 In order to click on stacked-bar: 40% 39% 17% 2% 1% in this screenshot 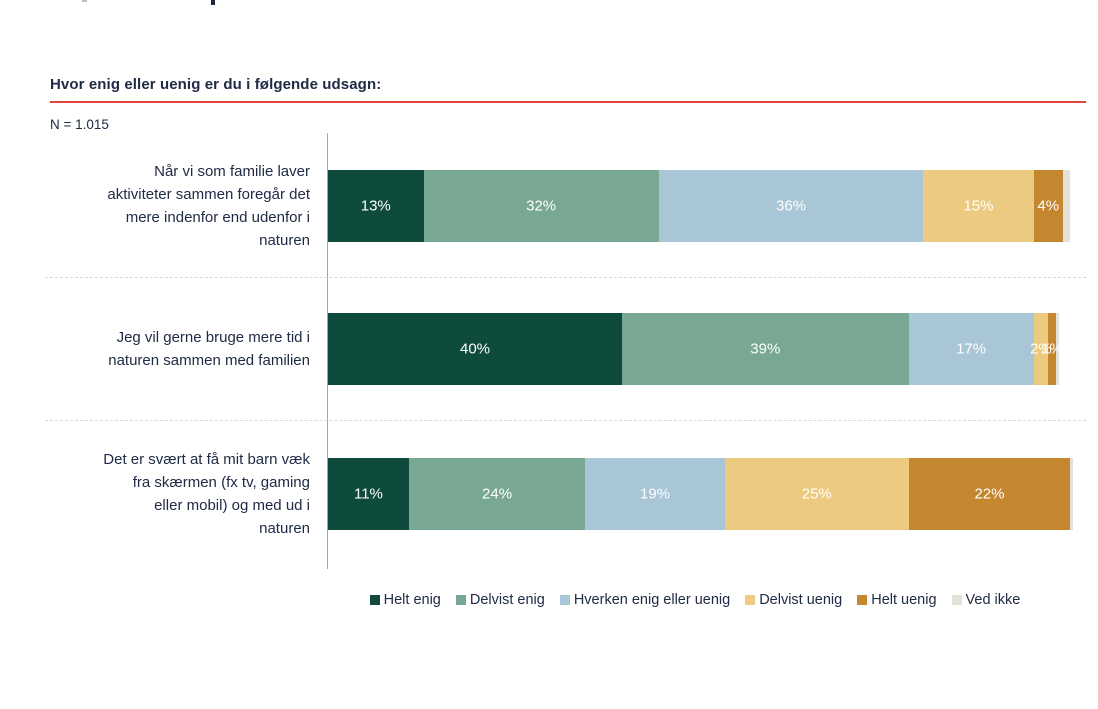, I will do `click(695, 349)`.